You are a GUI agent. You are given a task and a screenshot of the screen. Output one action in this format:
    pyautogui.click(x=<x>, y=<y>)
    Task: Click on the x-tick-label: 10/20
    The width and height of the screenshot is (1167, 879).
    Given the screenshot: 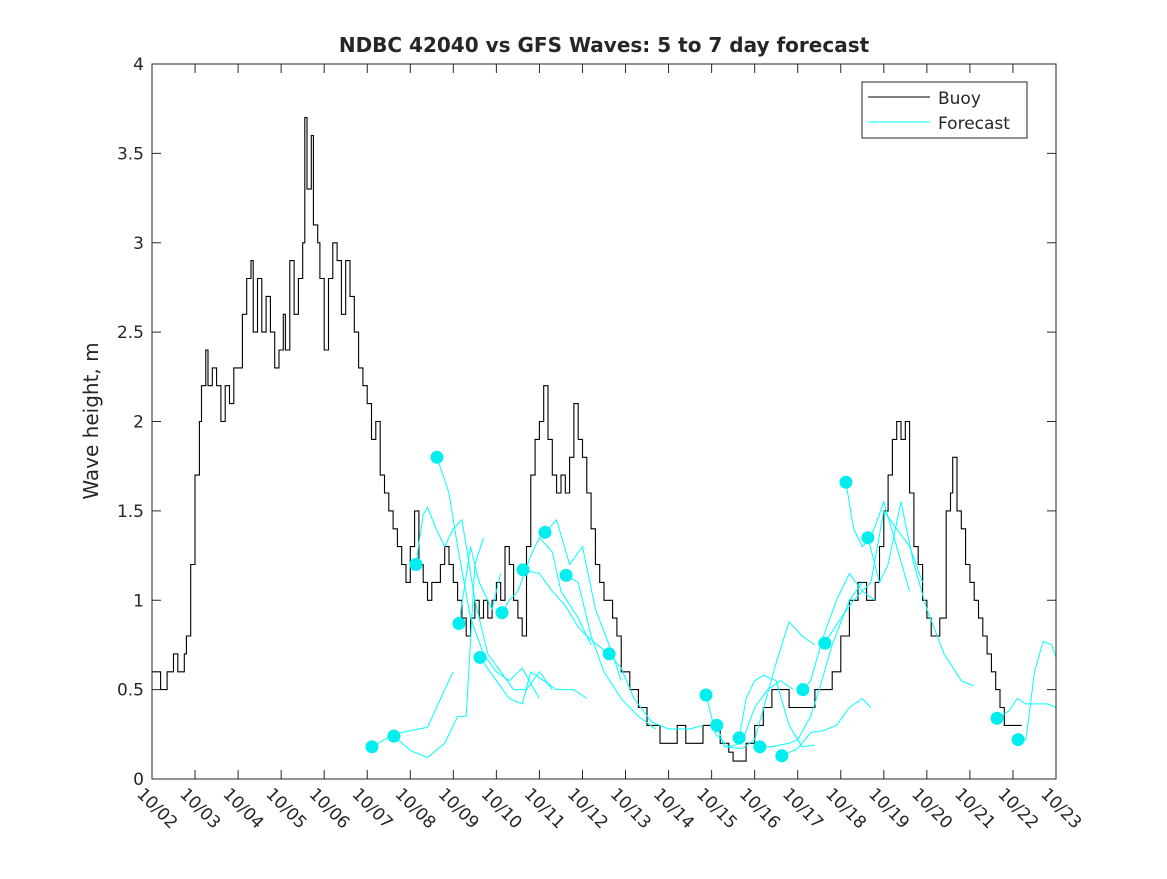 What is the action you would take?
    pyautogui.click(x=931, y=808)
    